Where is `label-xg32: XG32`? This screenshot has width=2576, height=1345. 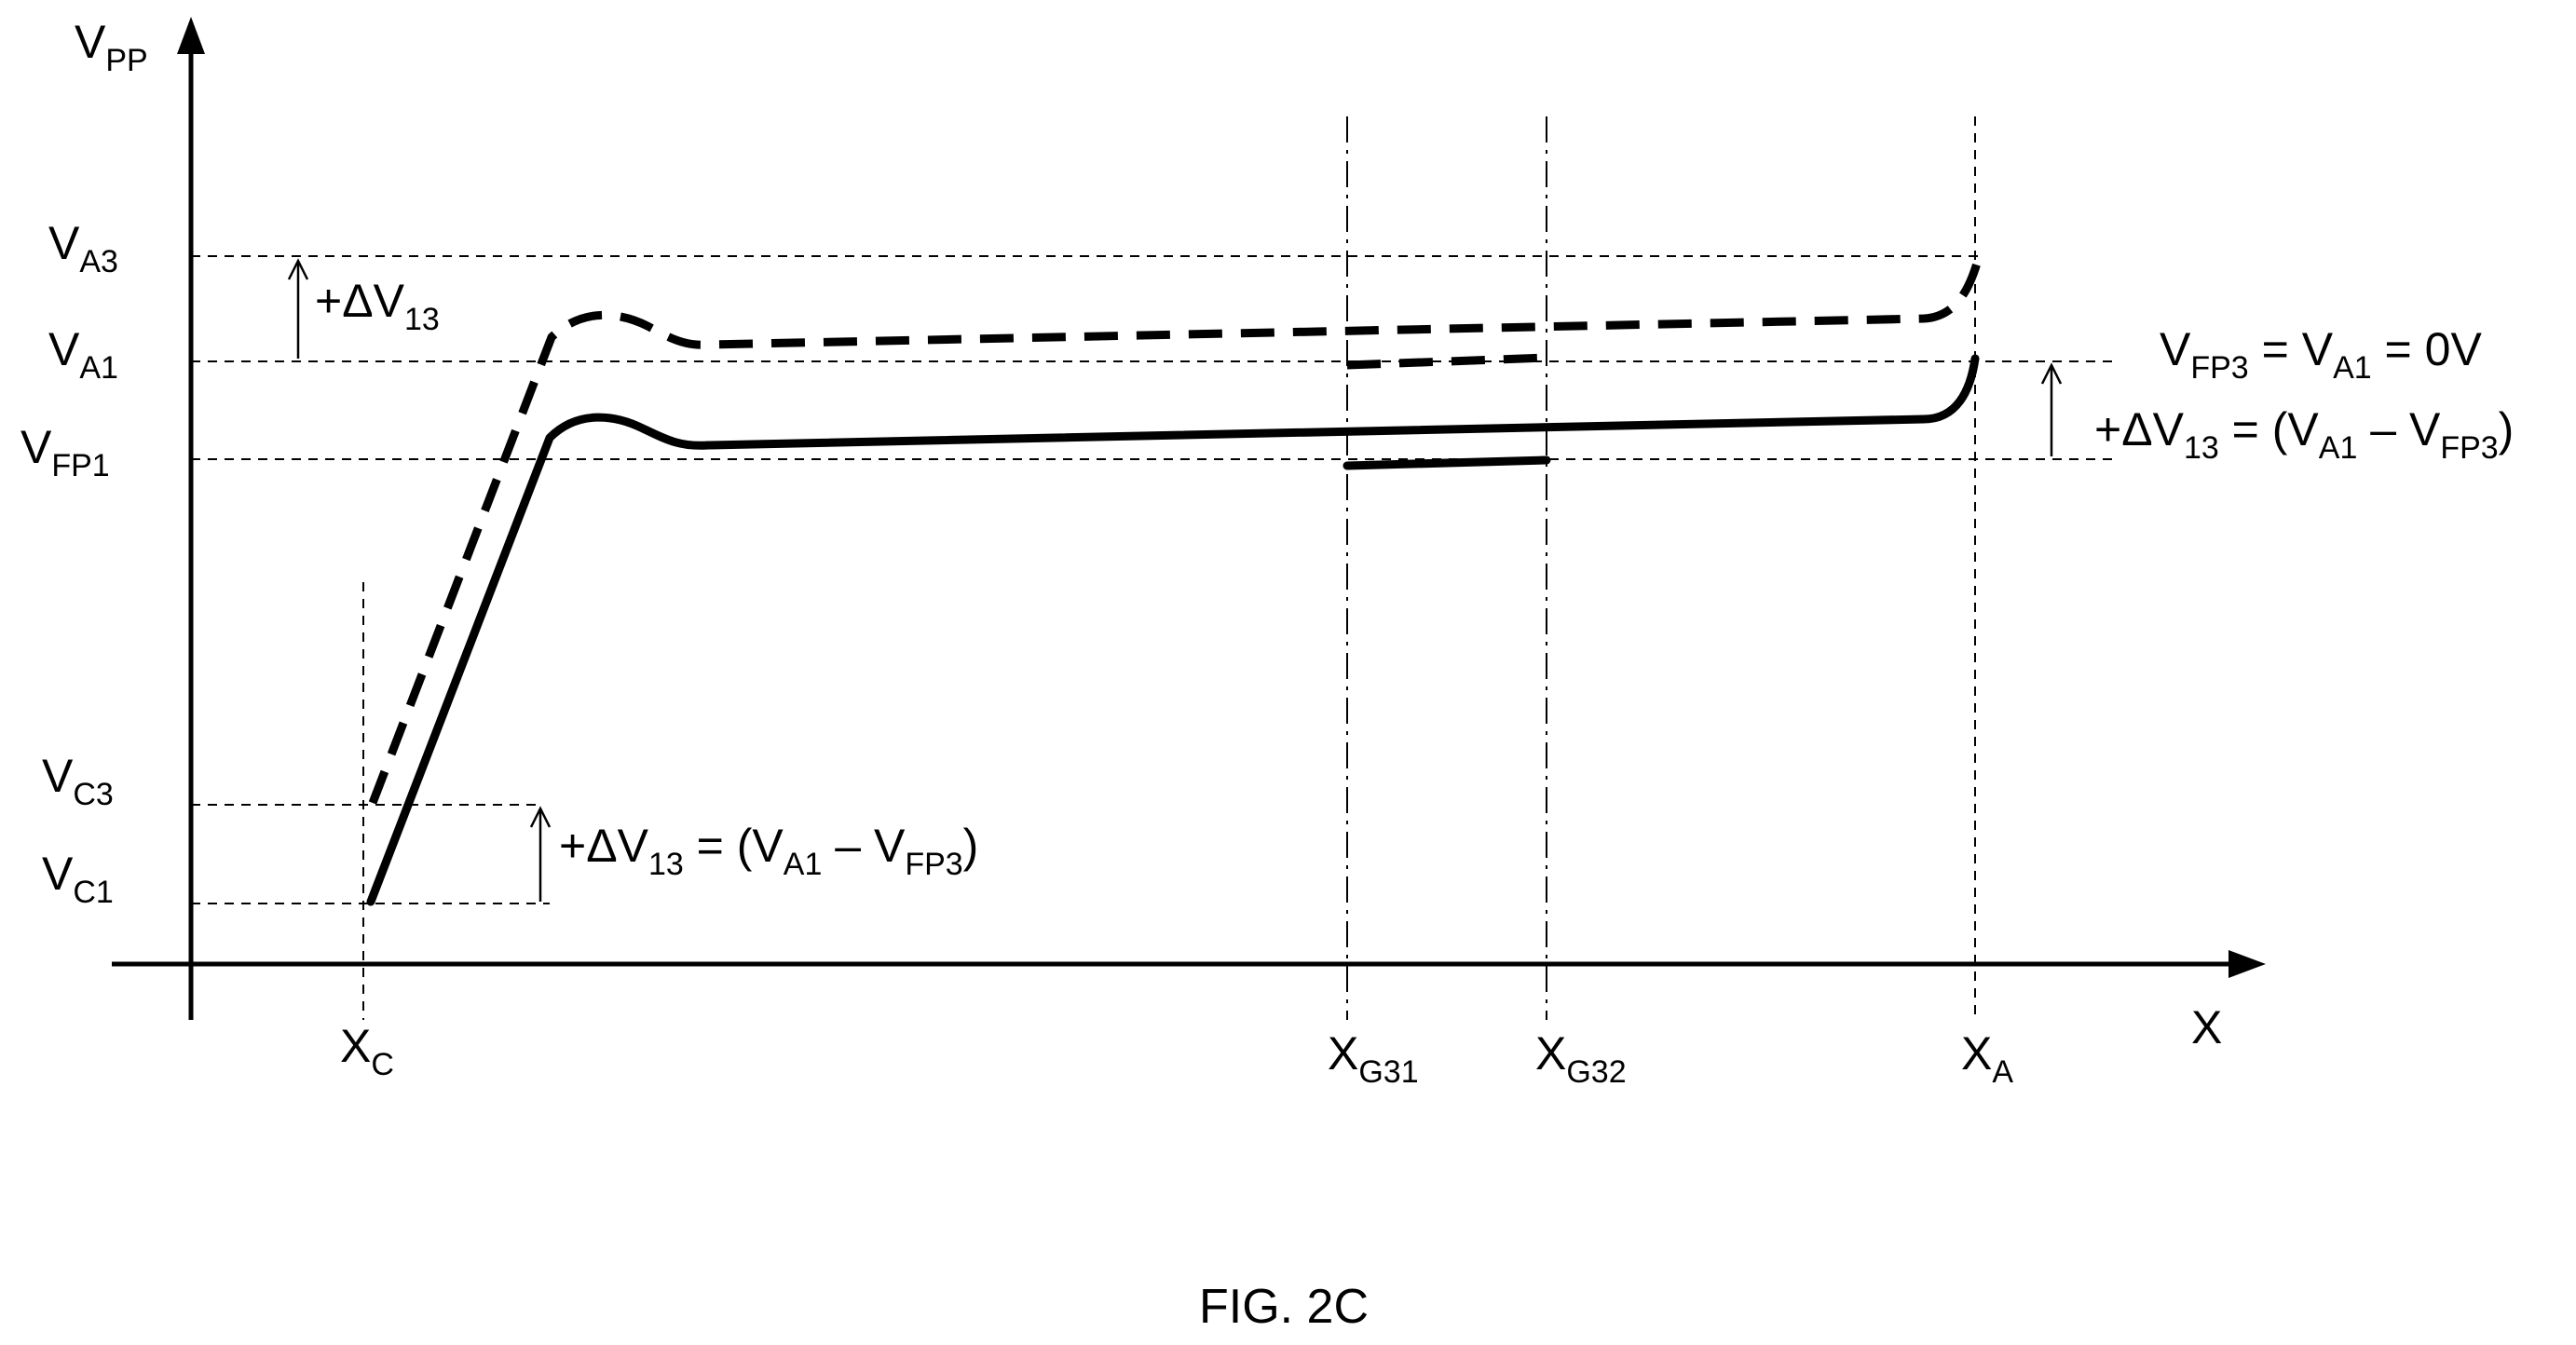
label-xg32: XG32 is located at coordinates (1581, 1058).